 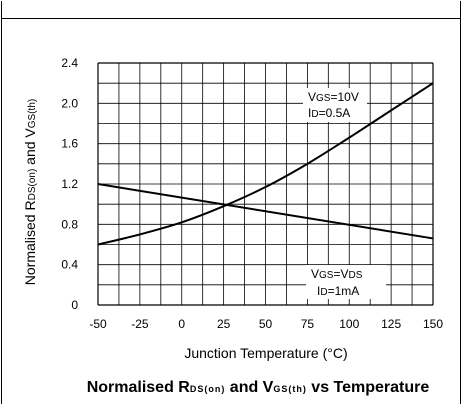 What do you see at coordinates (69, 265) in the screenshot?
I see `y-tick-label: 0.4` at bounding box center [69, 265].